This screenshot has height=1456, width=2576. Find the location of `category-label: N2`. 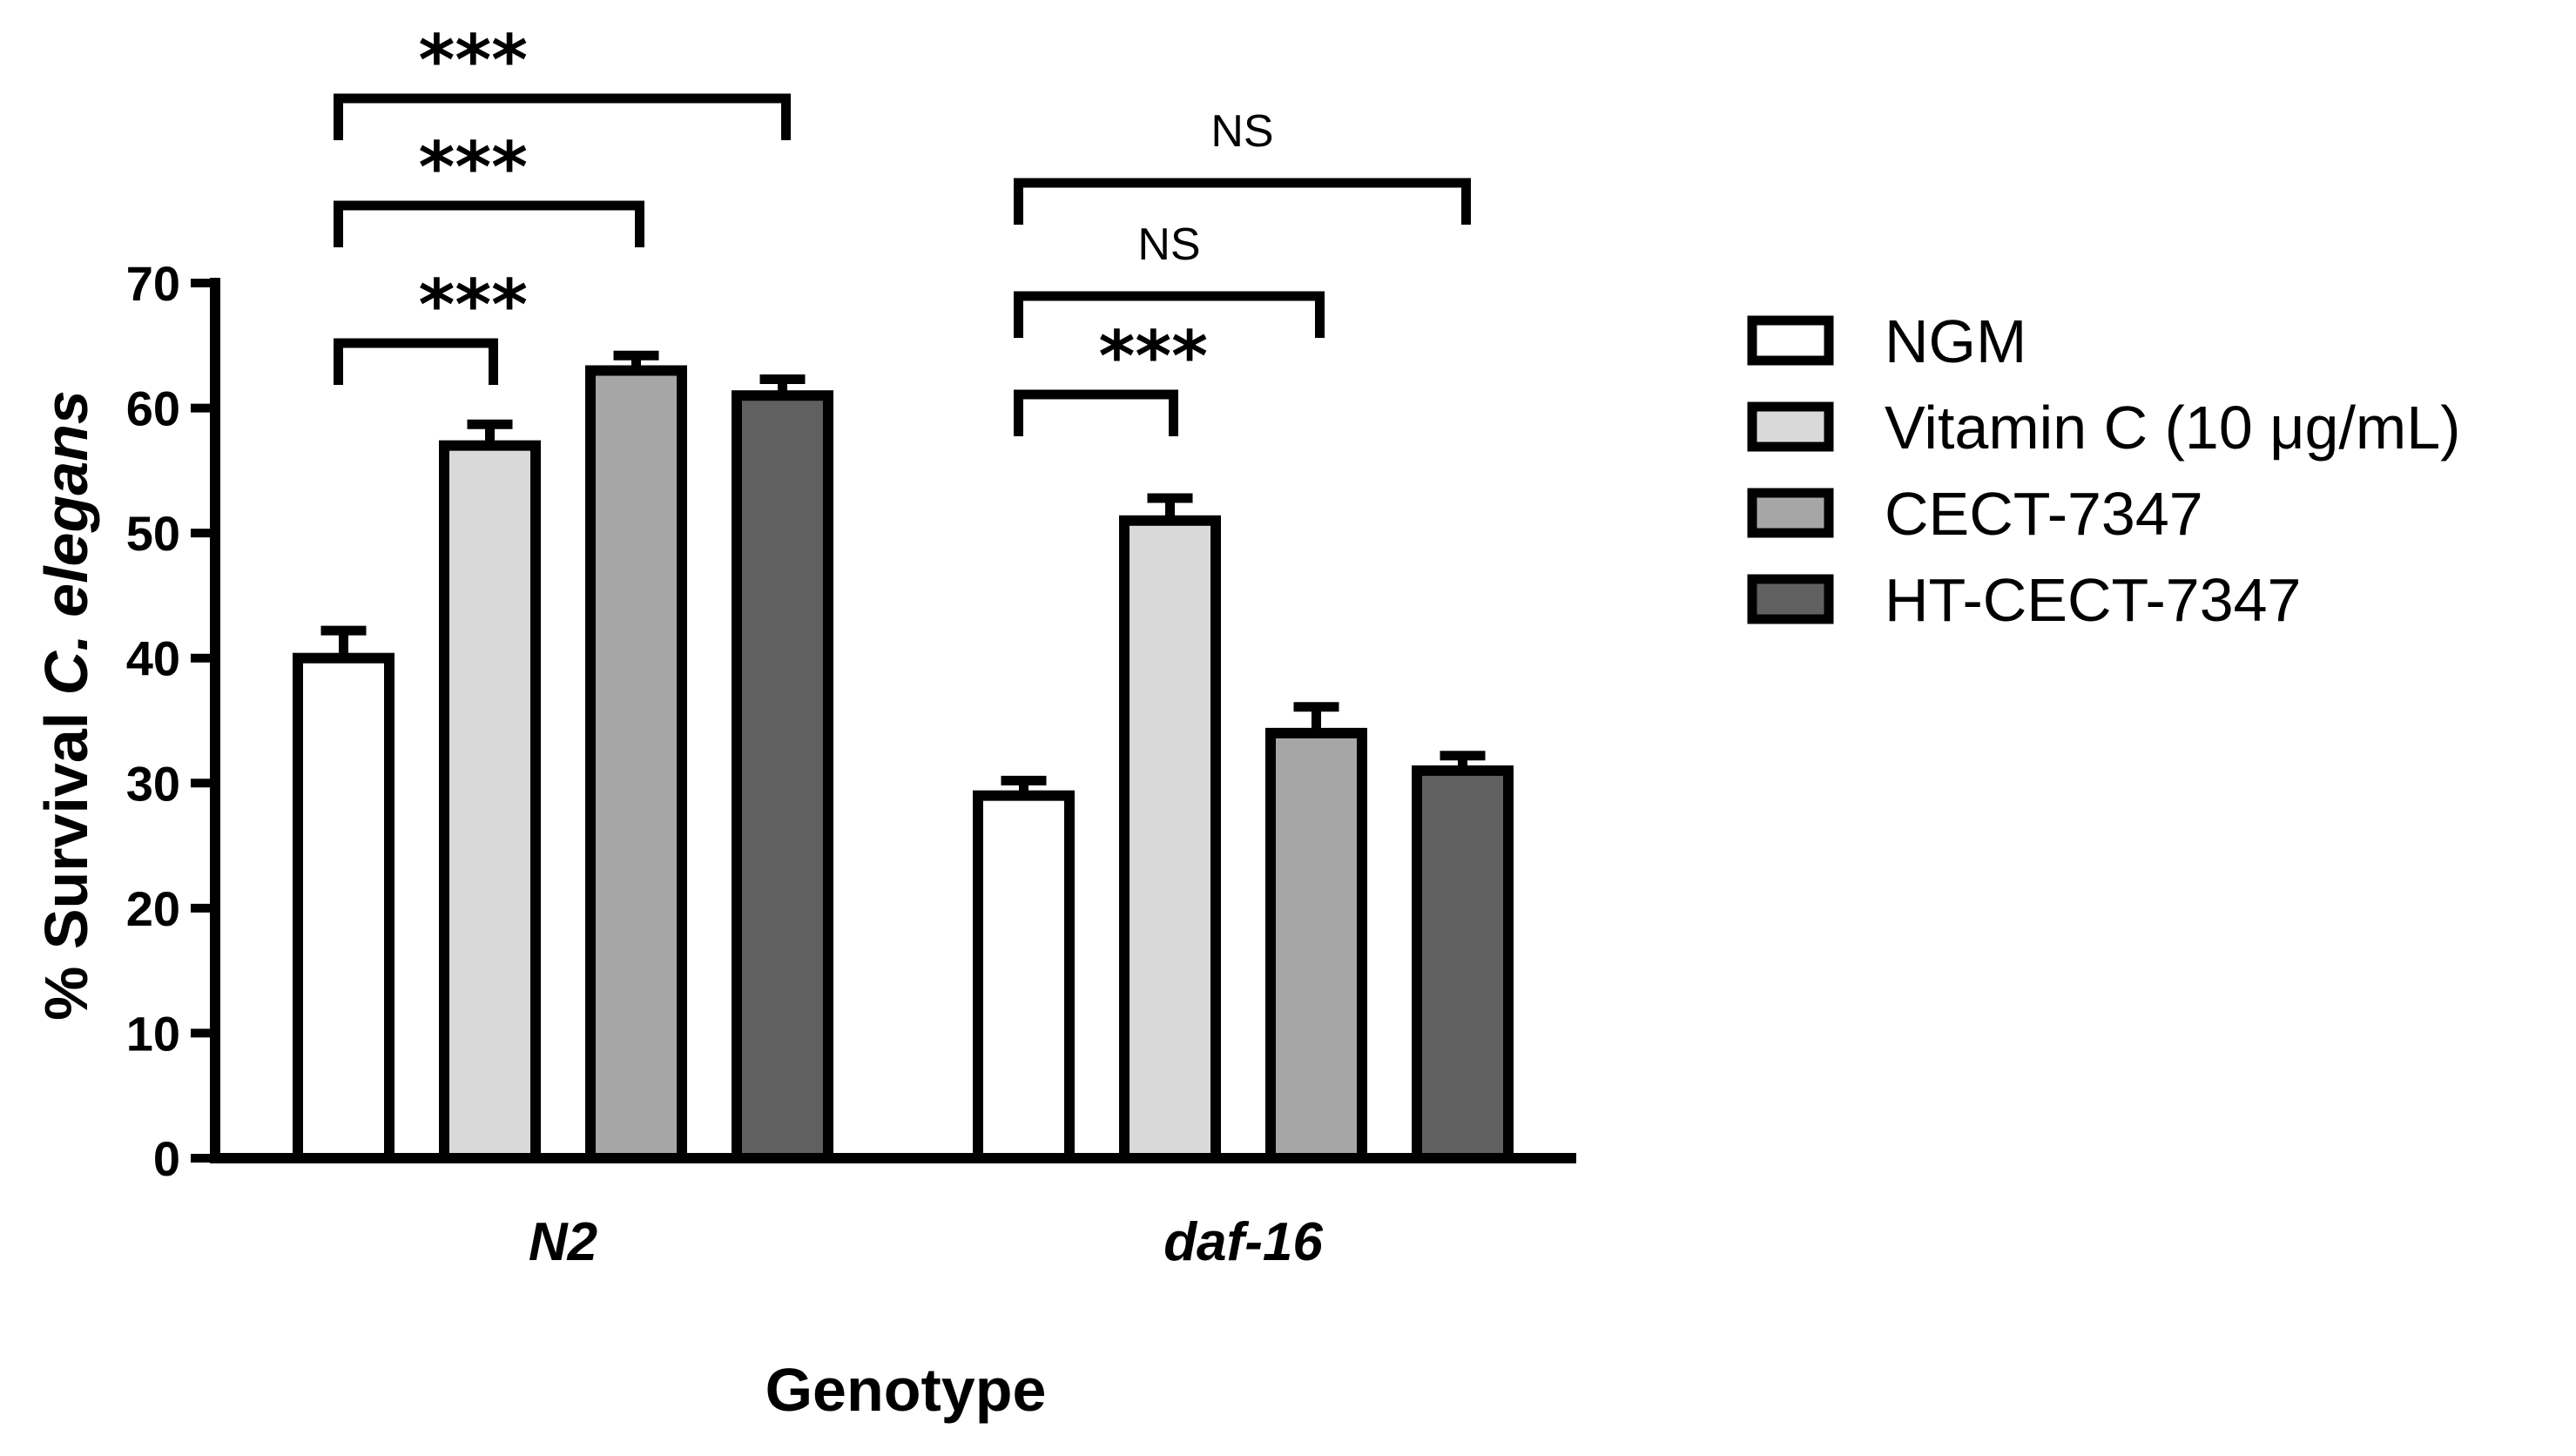

category-label: N2 is located at coordinates (563, 1242).